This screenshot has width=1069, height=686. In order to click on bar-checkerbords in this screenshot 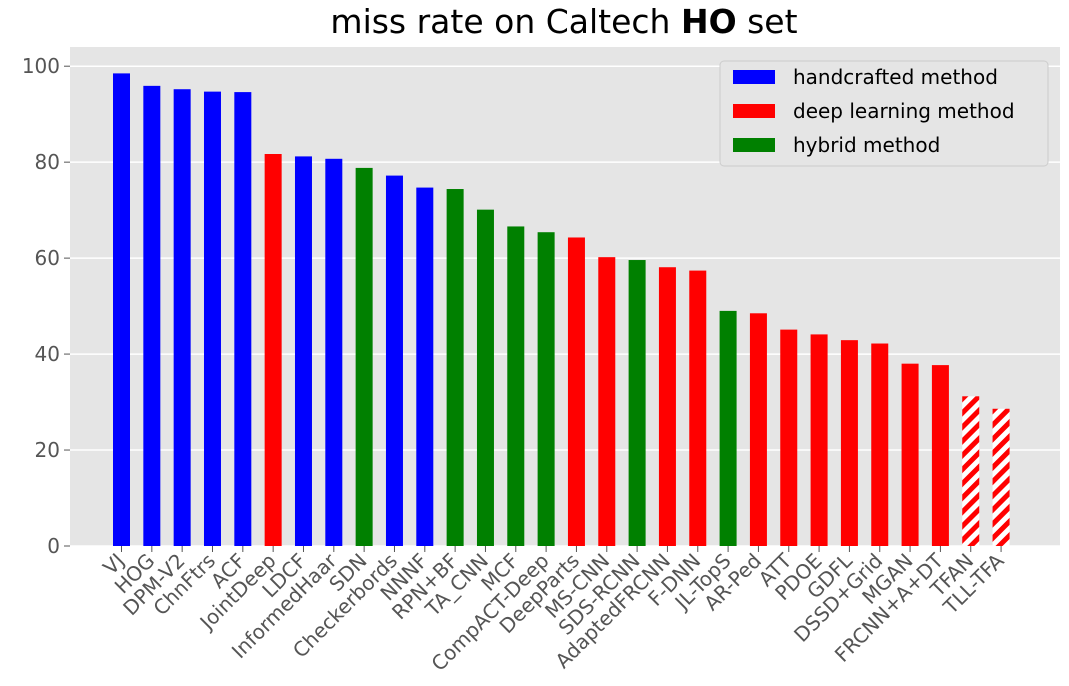, I will do `click(394, 360)`.